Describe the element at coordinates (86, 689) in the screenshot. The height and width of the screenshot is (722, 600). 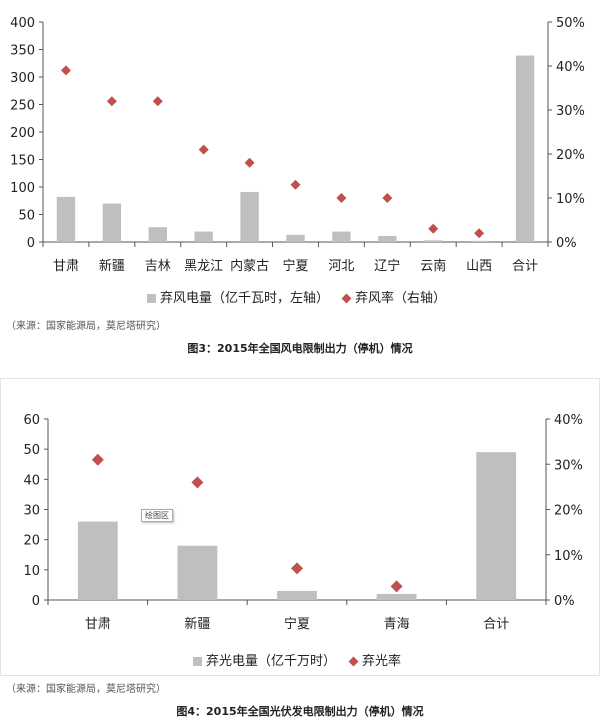
I see `fig4-source-note: （来源：国家能源局，莫尼塔研究）` at that location.